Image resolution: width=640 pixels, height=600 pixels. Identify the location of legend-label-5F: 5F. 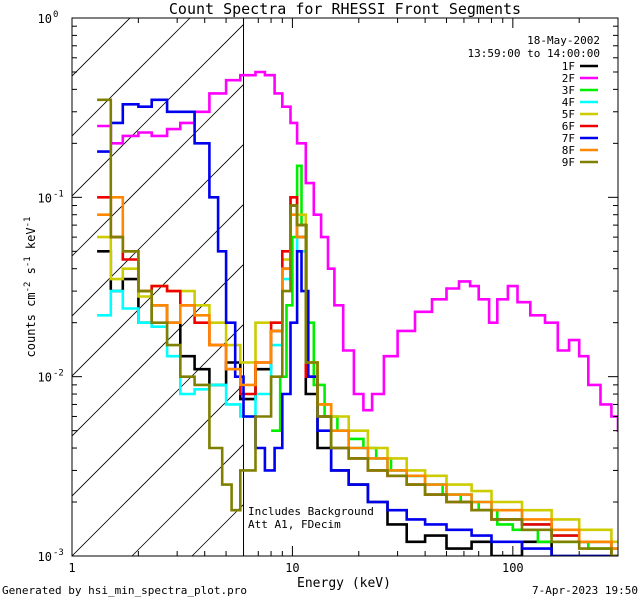
(568, 114).